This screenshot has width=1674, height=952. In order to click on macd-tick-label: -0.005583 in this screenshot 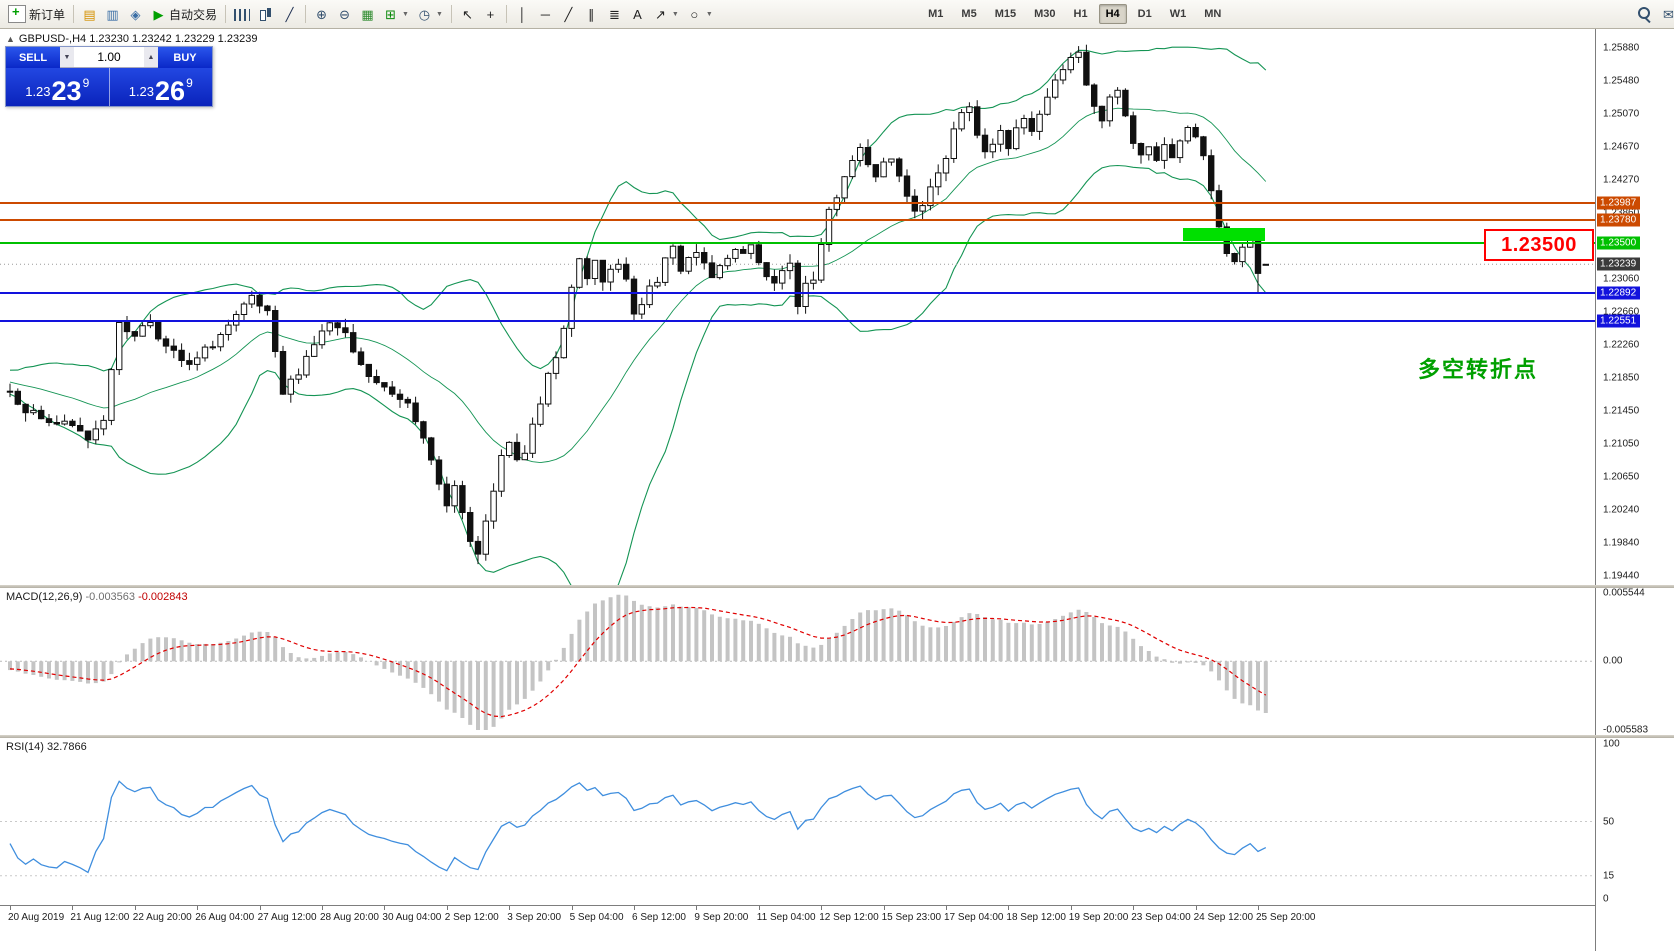, I will do `click(1626, 730)`.